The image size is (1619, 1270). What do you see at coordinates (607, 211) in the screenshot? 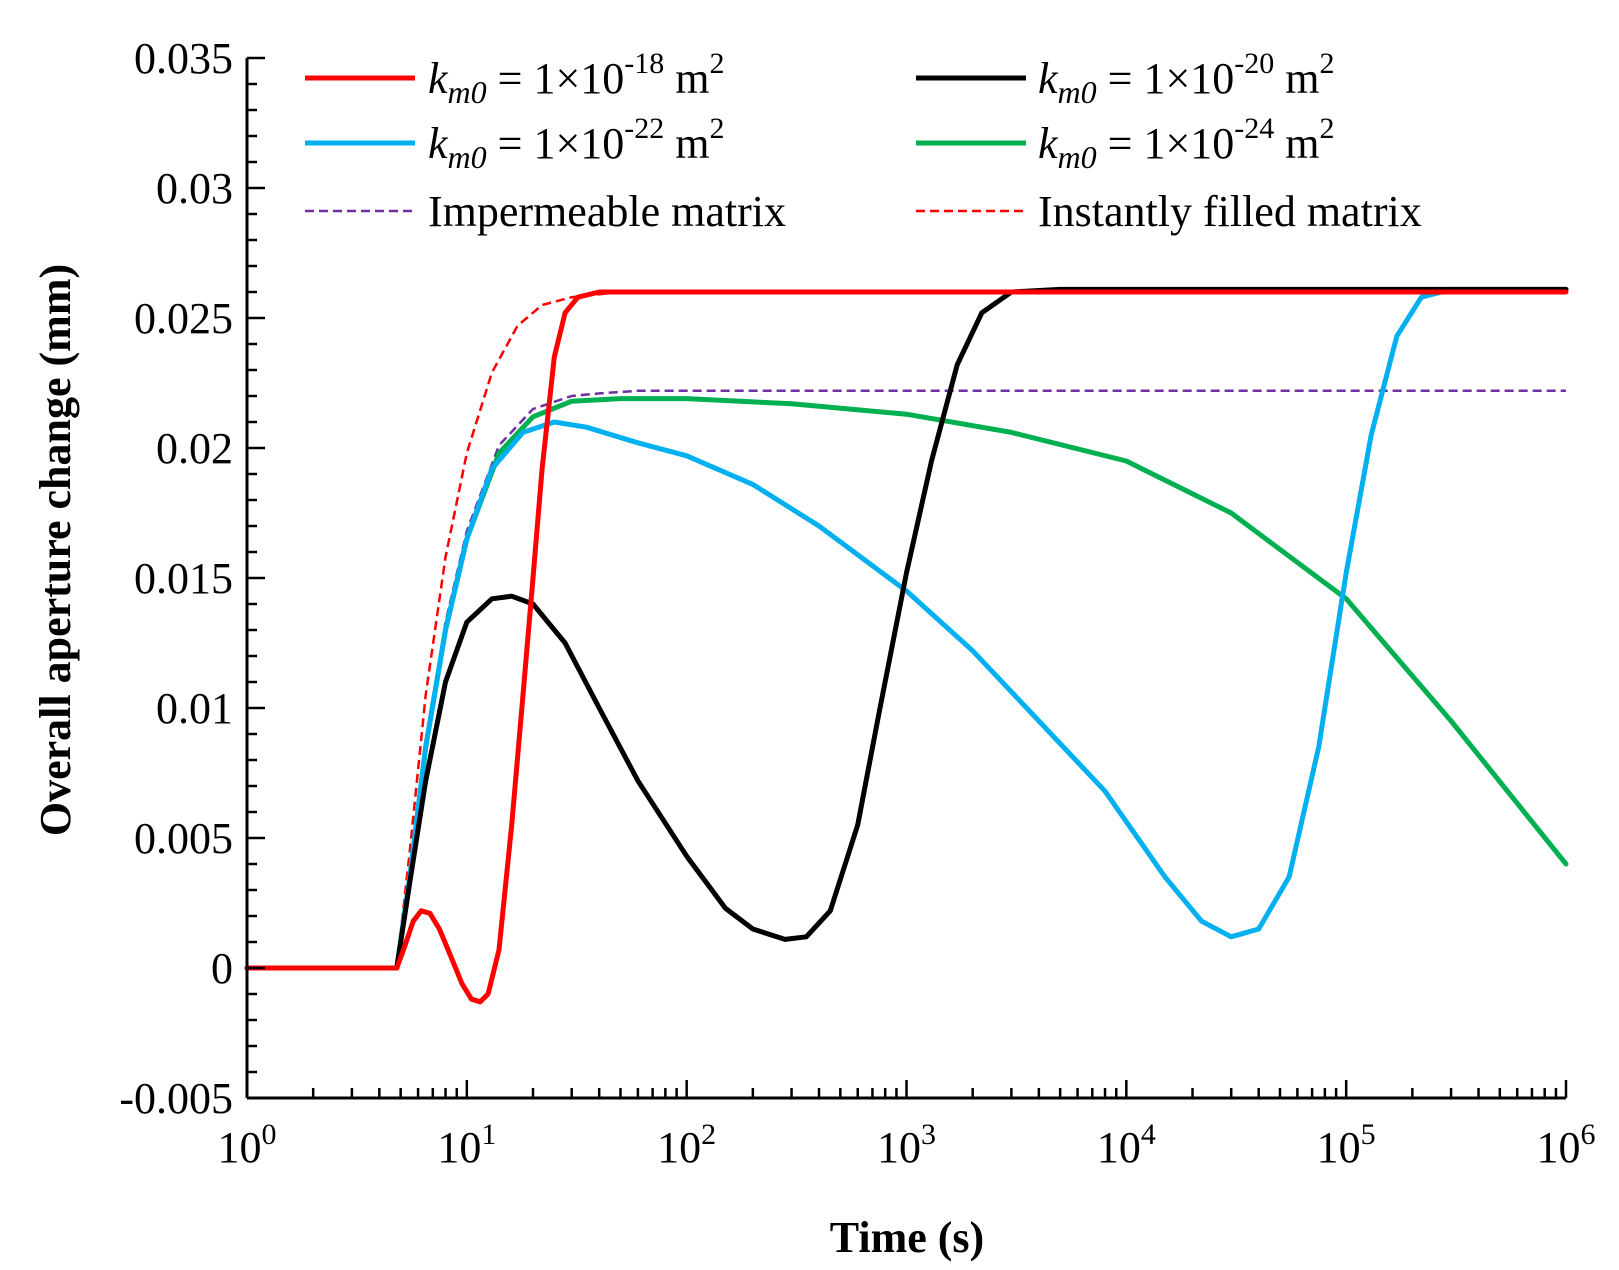
I see `legend-label: Impermeable matrix` at bounding box center [607, 211].